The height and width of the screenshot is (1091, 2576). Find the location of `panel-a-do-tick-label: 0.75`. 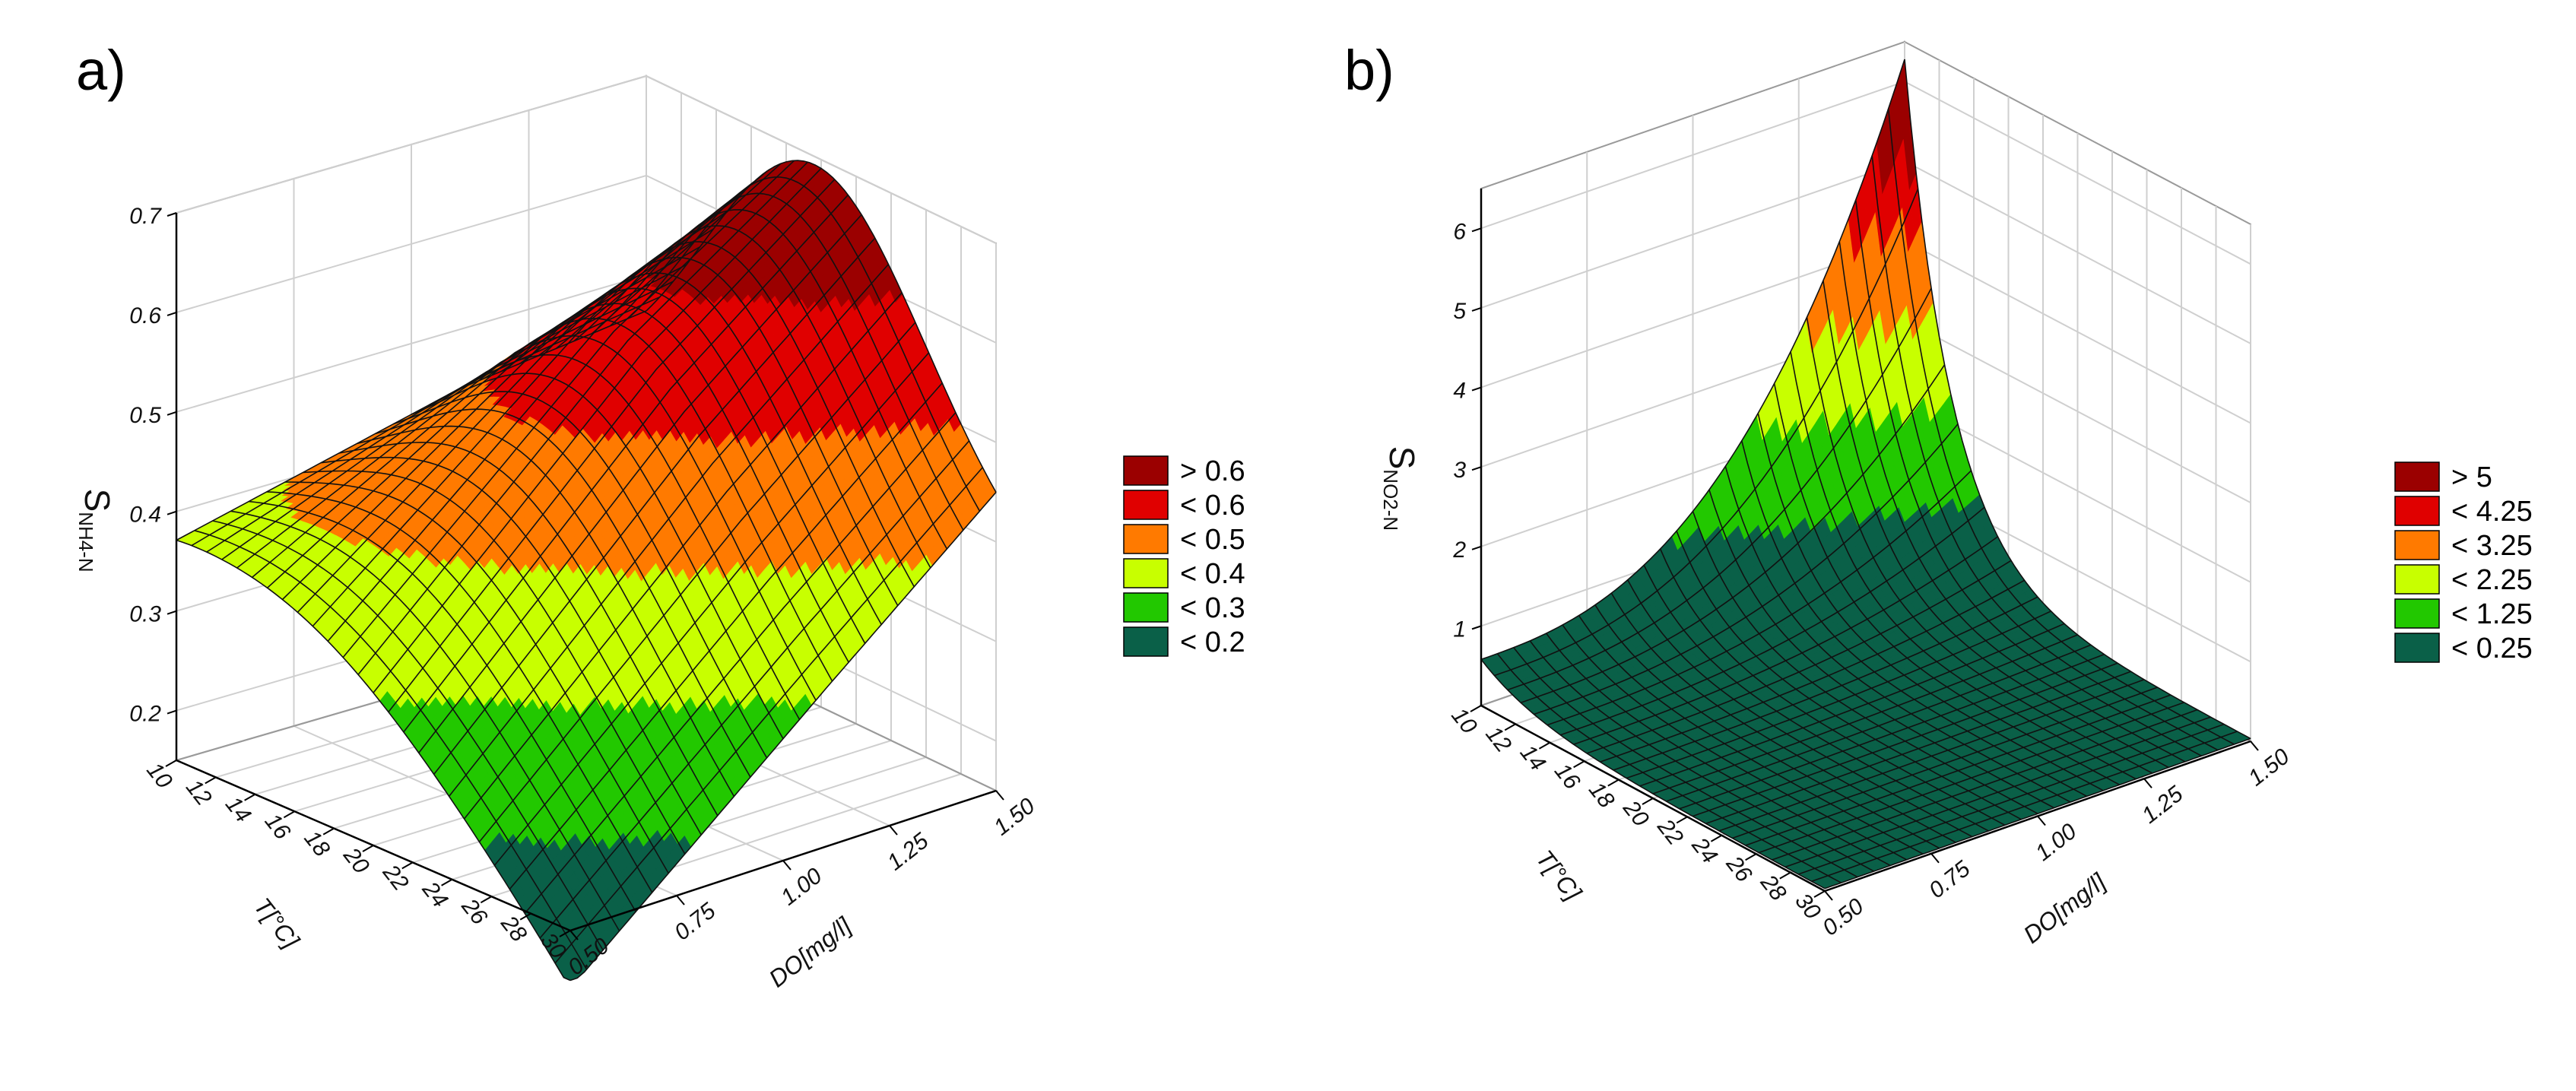

panel-a-do-tick-label: 0.75 is located at coordinates (696, 921).